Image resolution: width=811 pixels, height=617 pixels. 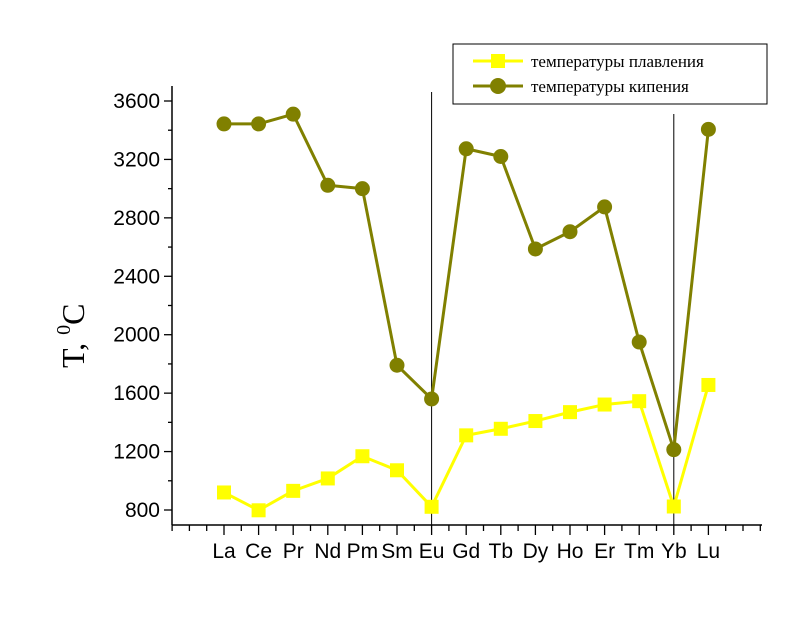 I want to click on x-tick-label: La, so click(x=224, y=551).